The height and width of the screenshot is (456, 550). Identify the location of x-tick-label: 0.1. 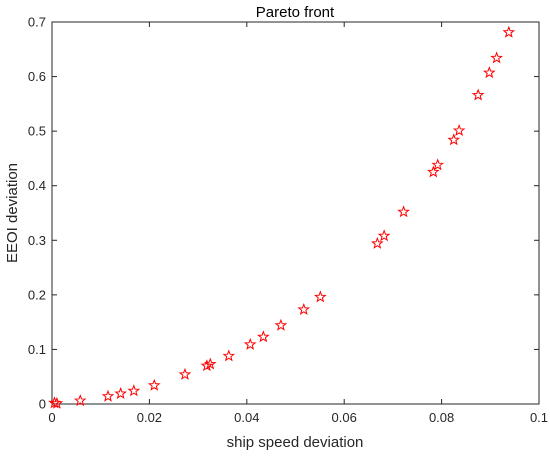
(539, 417).